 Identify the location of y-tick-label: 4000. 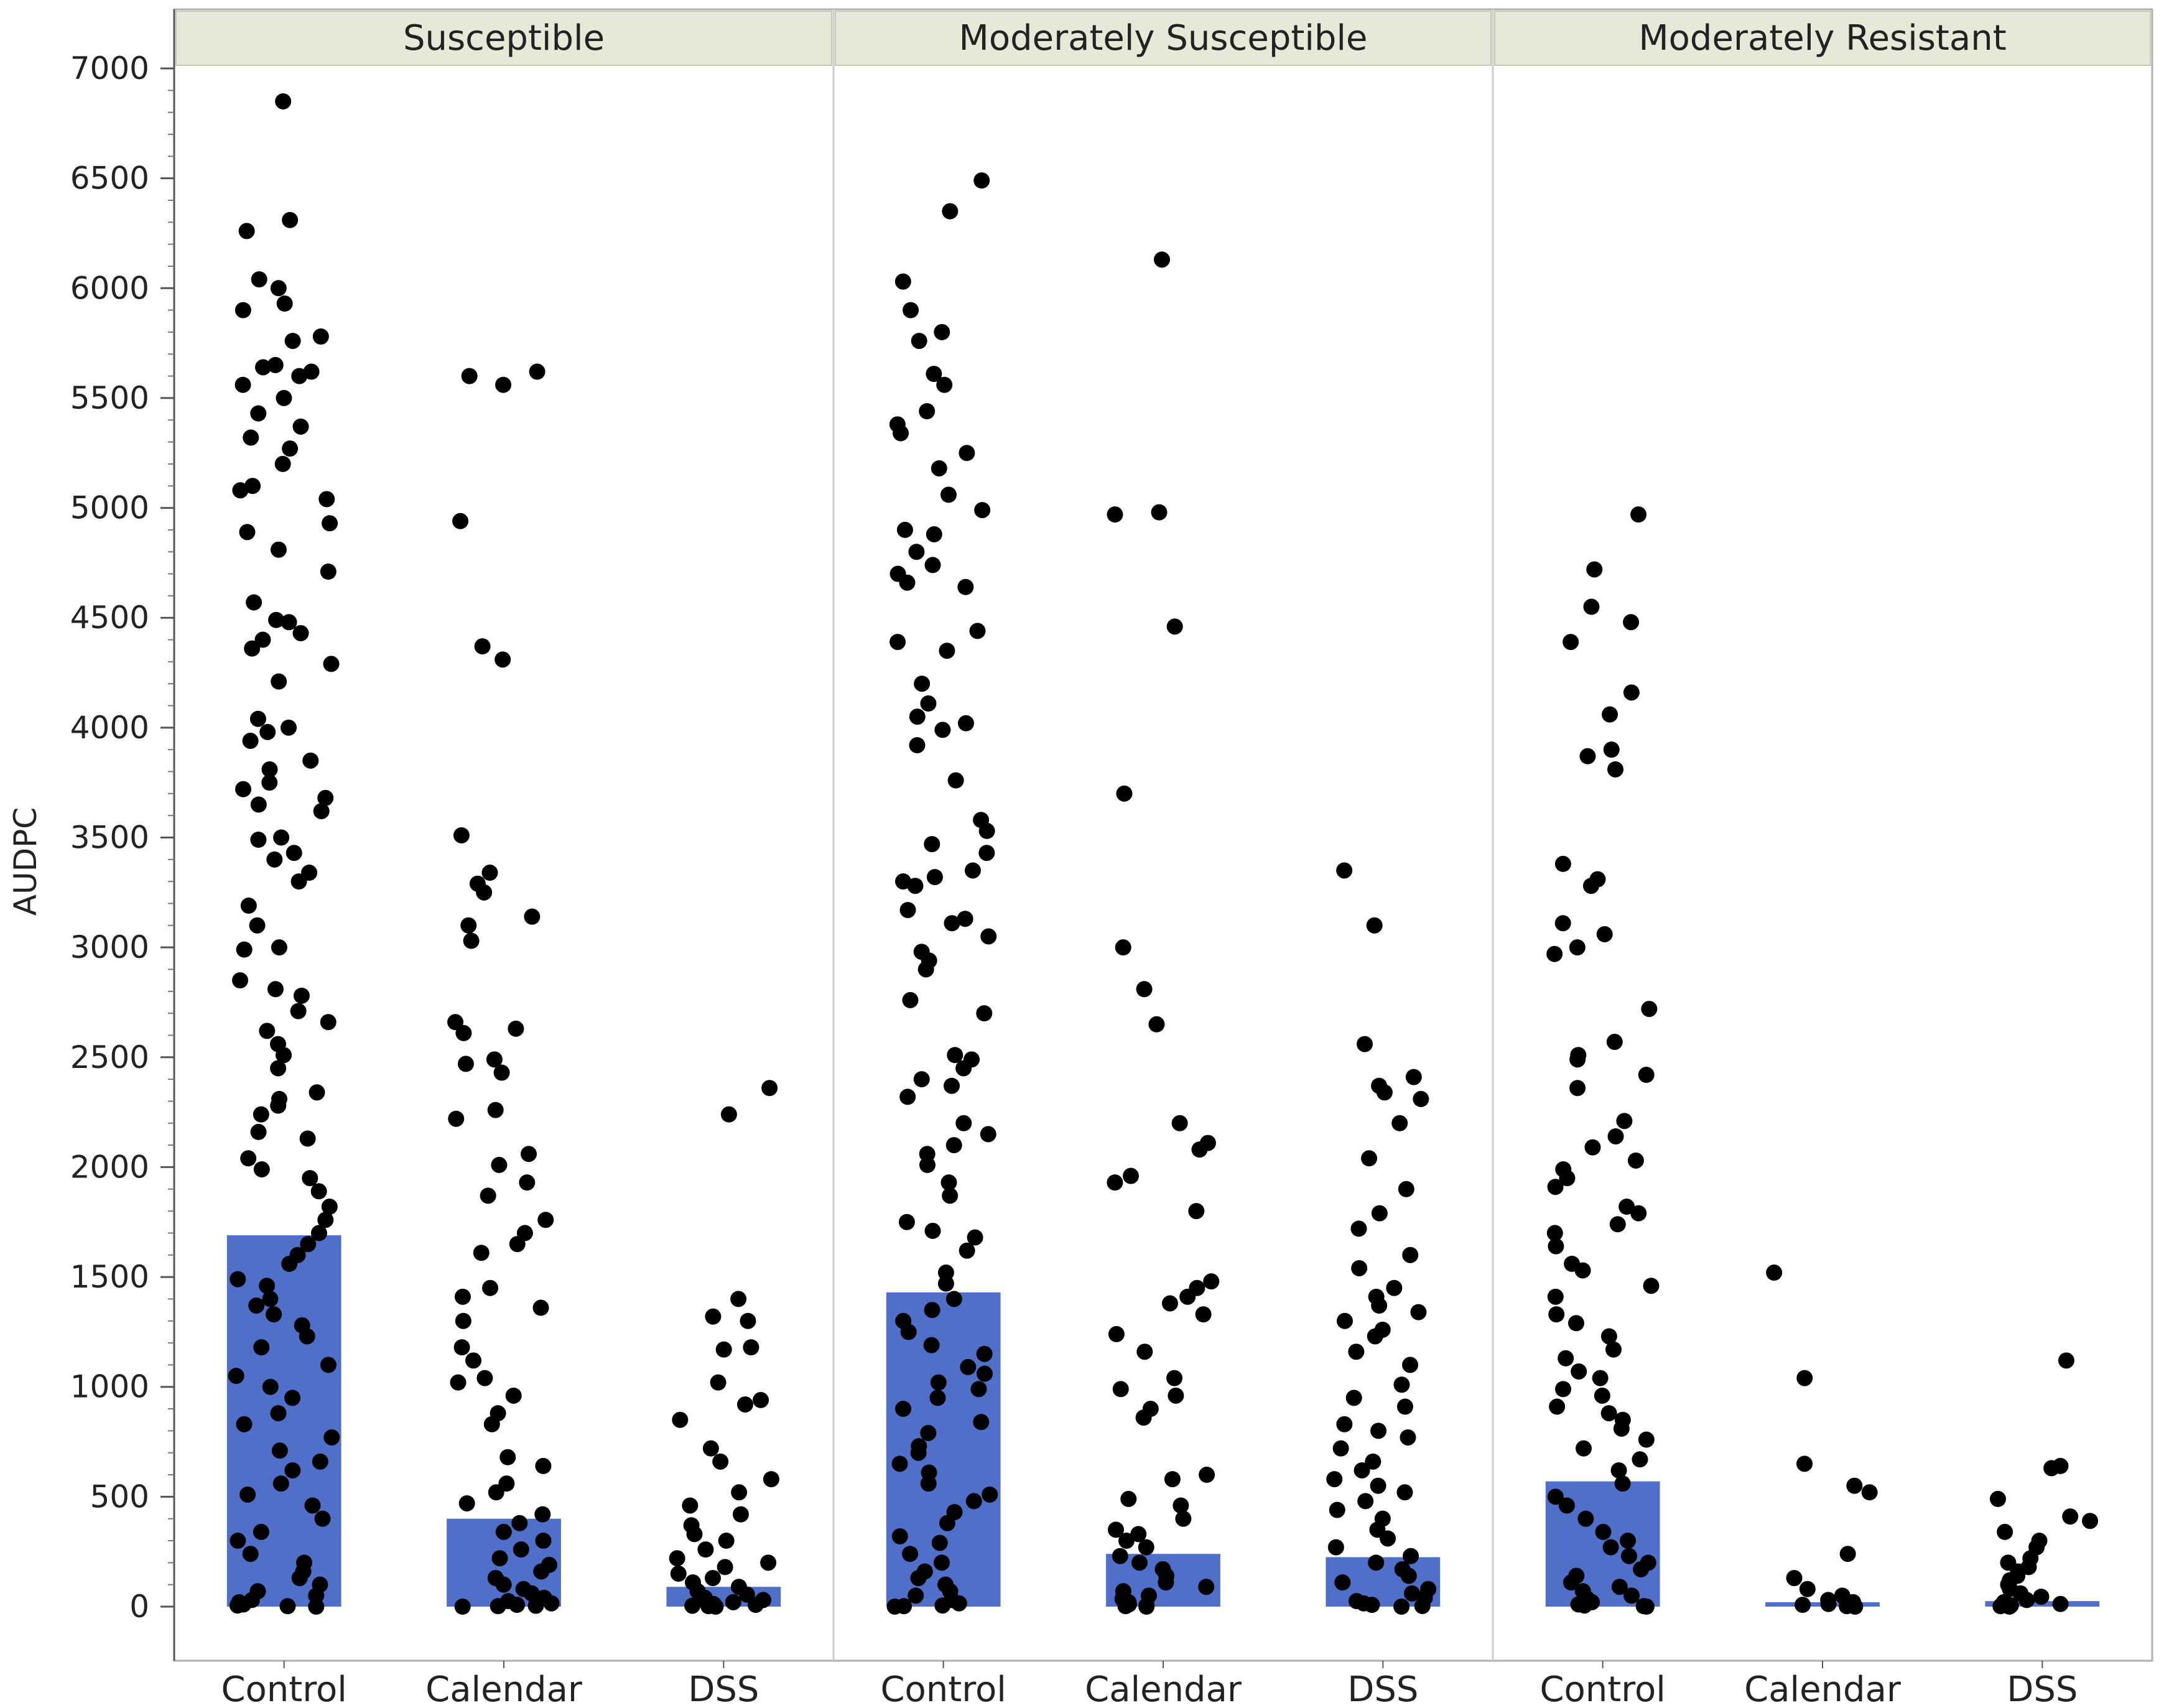
(109, 728).